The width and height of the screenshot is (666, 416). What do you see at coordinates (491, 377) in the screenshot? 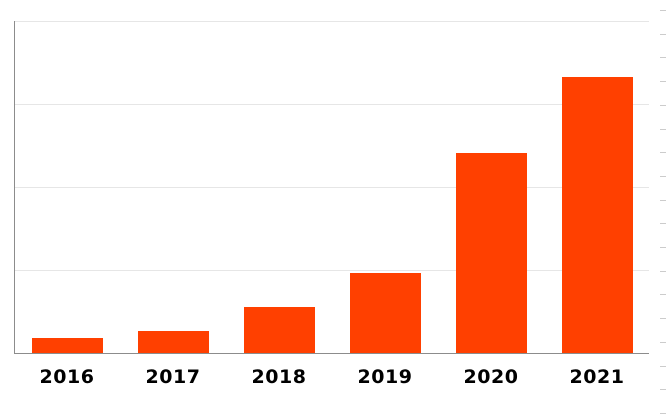
I see `x-axis-label-2020: 2020` at bounding box center [491, 377].